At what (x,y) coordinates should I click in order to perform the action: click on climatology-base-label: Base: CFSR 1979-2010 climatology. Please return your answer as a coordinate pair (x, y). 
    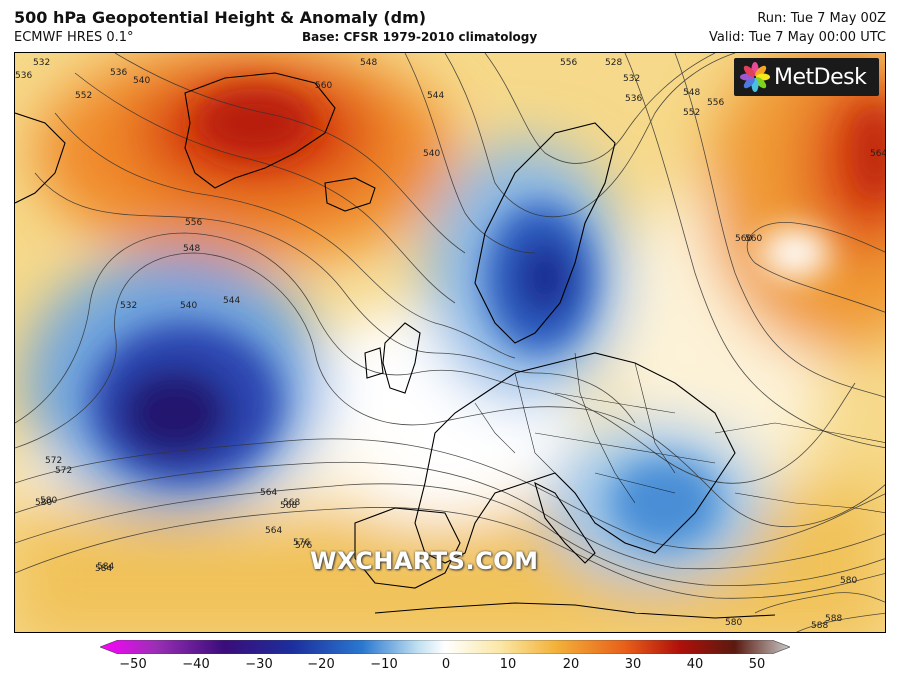
    Looking at the image, I should click on (420, 37).